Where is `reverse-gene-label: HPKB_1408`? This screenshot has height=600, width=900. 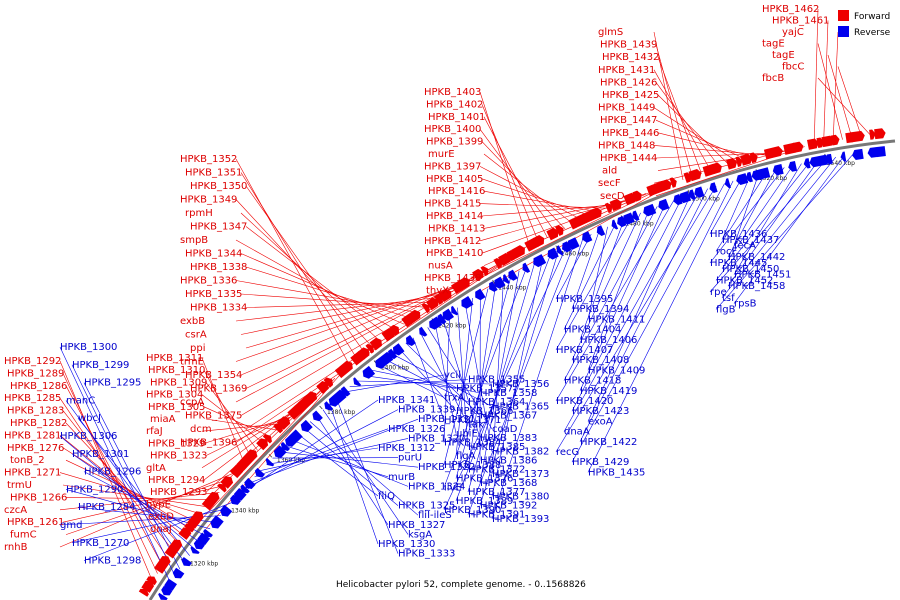 reverse-gene-label: HPKB_1408 is located at coordinates (600, 360).